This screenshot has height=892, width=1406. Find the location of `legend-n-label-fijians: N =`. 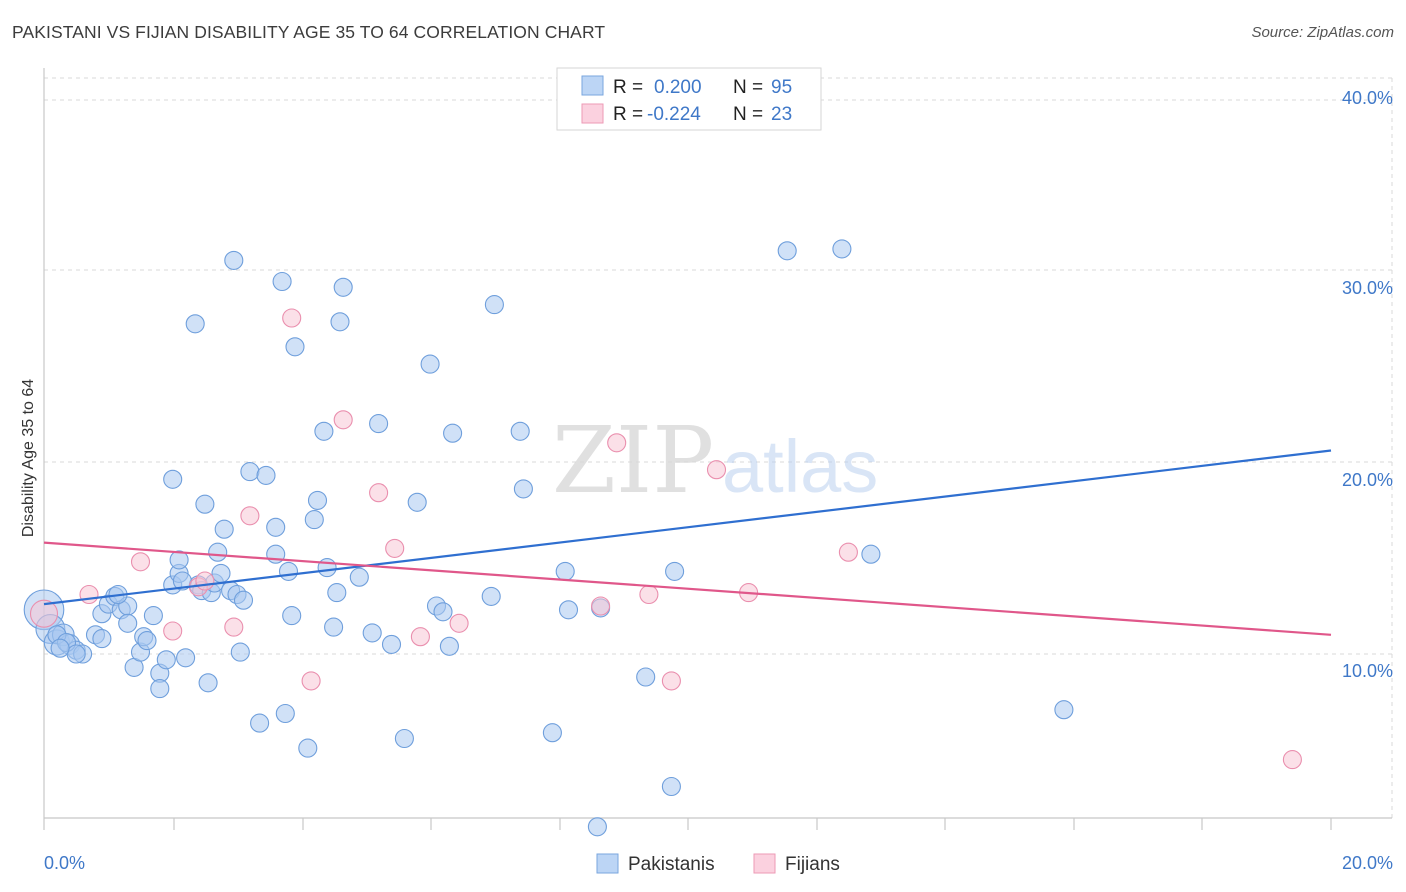

legend-n-label-fijians: N = is located at coordinates (748, 114).